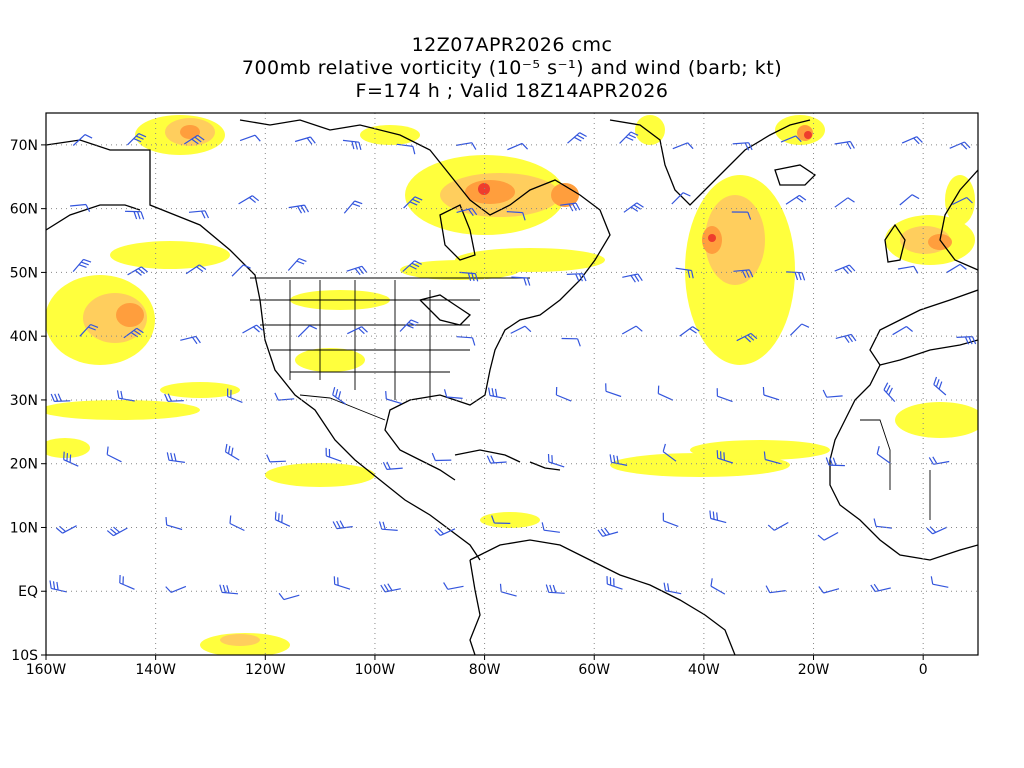 The width and height of the screenshot is (1024, 768). What do you see at coordinates (46, 670) in the screenshot?
I see `lon-tick-label: 160W` at bounding box center [46, 670].